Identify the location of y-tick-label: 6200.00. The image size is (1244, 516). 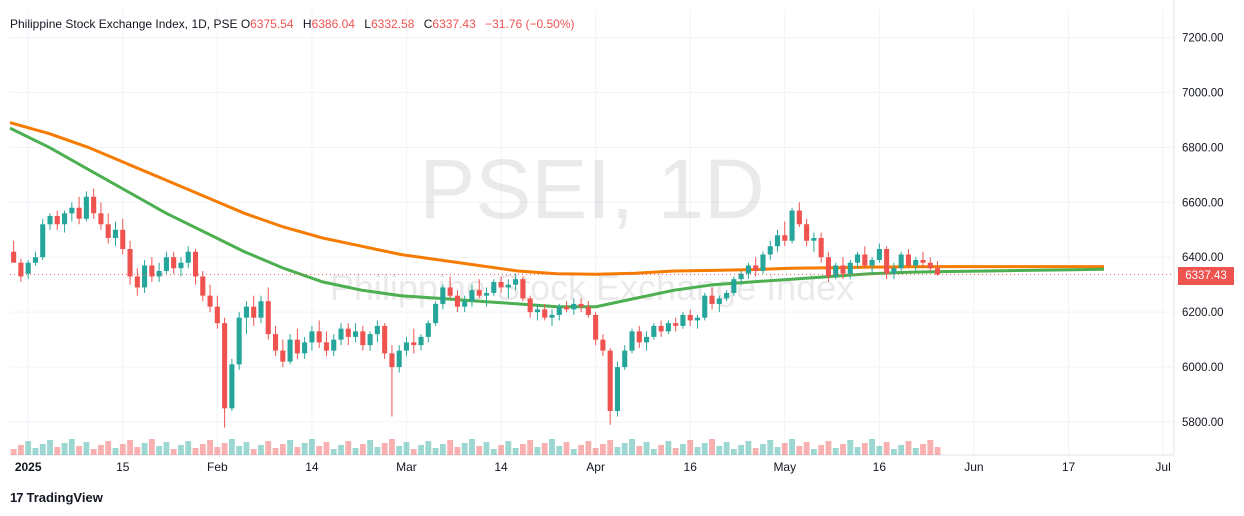
(1203, 313).